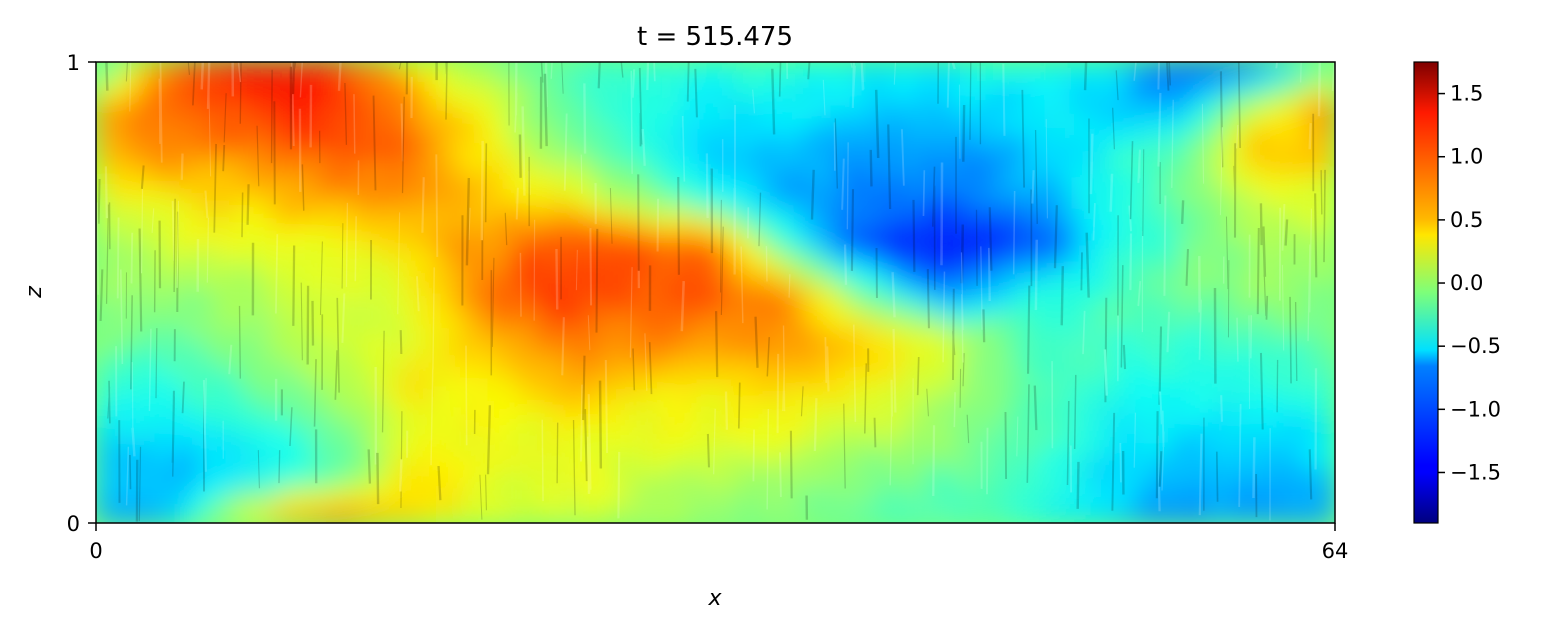 This screenshot has width=1543, height=631. What do you see at coordinates (1466, 94) in the screenshot?
I see `colorbar-tick-label: 1.5` at bounding box center [1466, 94].